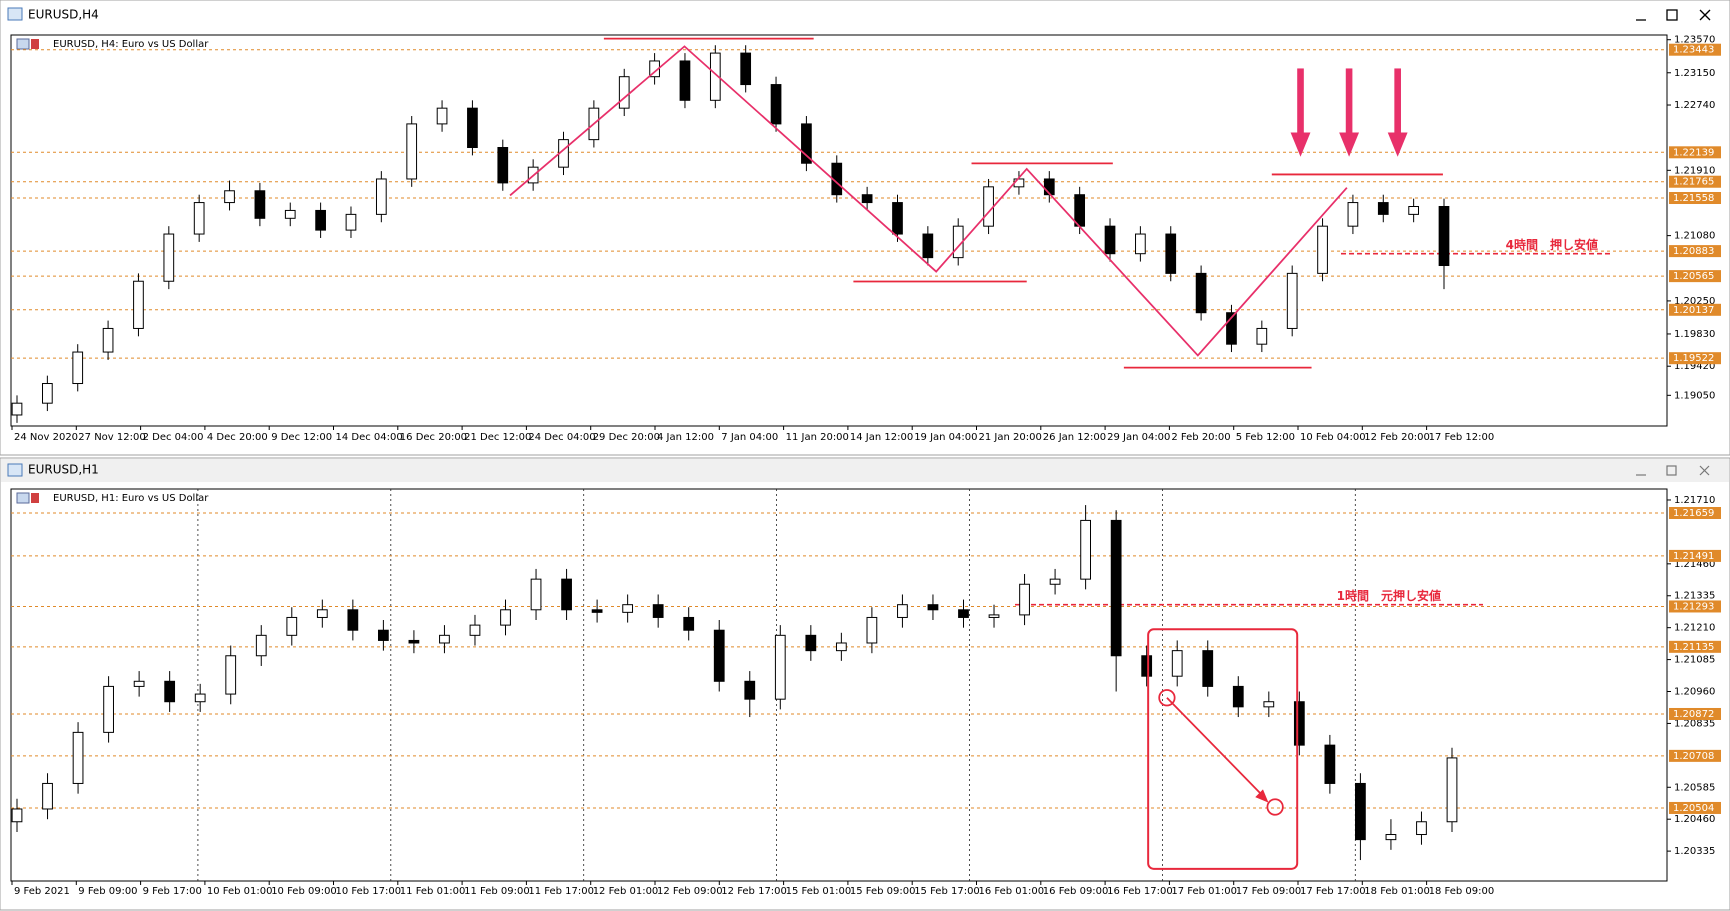 This screenshot has height=911, width=1730. Describe the element at coordinates (1694, 660) in the screenshot. I see `y-tick-label: 1.21085` at that location.